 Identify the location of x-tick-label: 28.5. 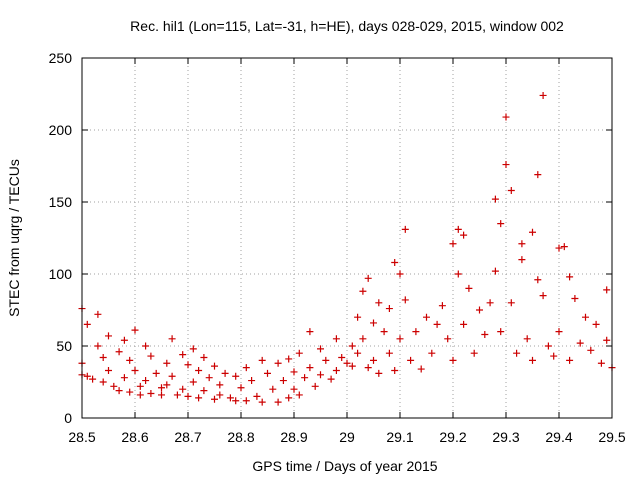
(81, 437).